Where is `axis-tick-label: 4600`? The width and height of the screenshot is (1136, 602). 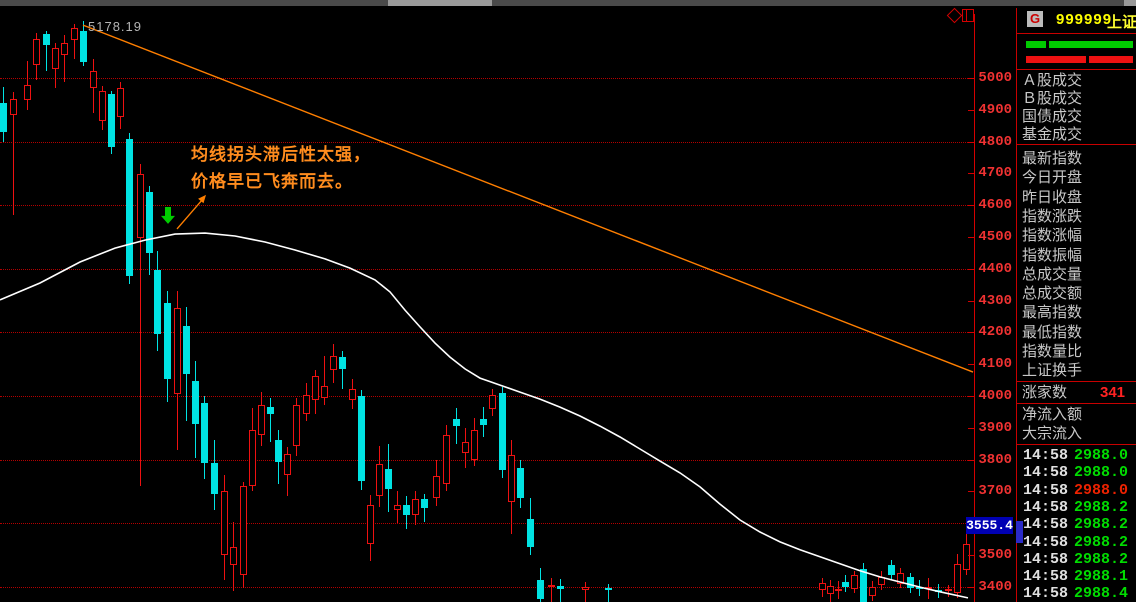 axis-tick-label: 4600 is located at coordinates (995, 205).